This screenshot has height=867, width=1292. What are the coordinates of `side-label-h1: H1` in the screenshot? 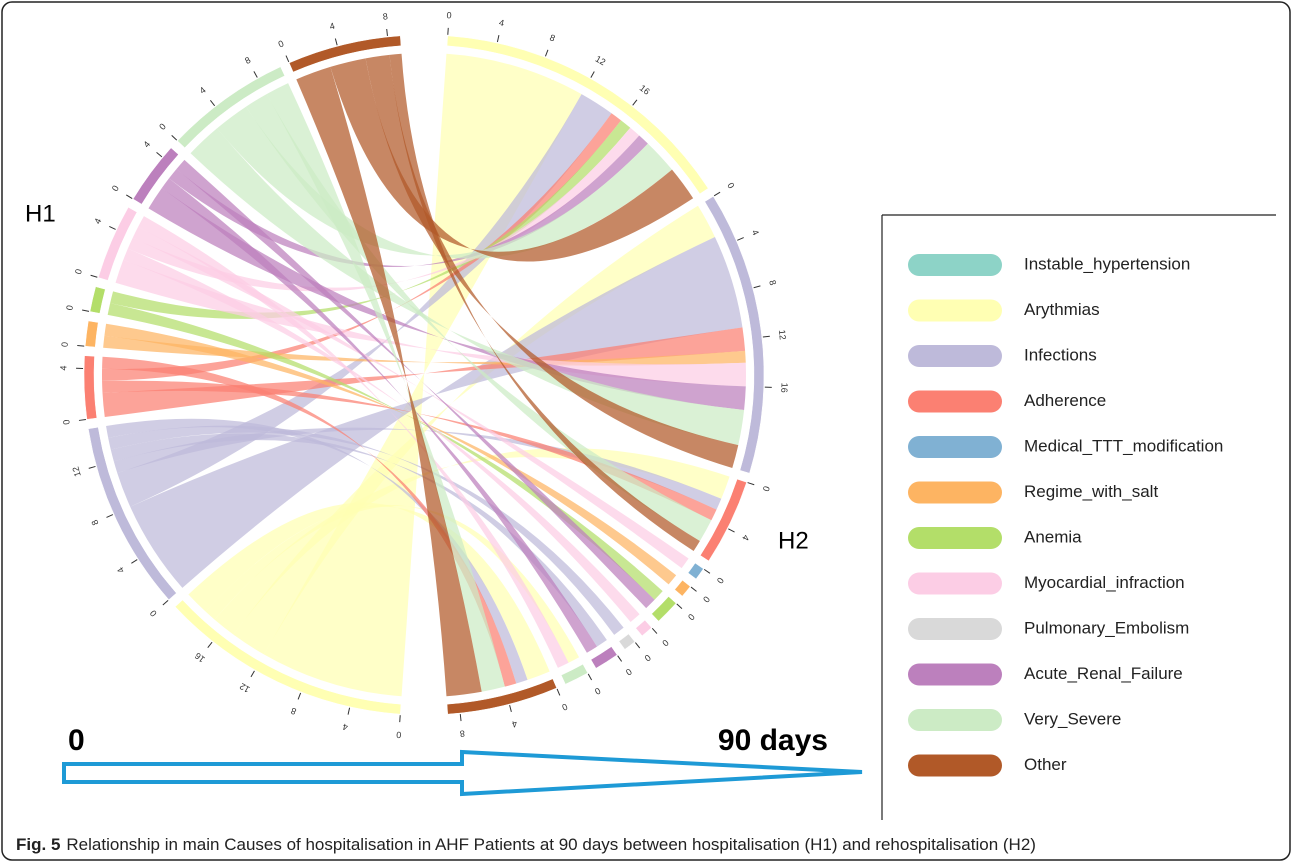 It's located at (40, 213).